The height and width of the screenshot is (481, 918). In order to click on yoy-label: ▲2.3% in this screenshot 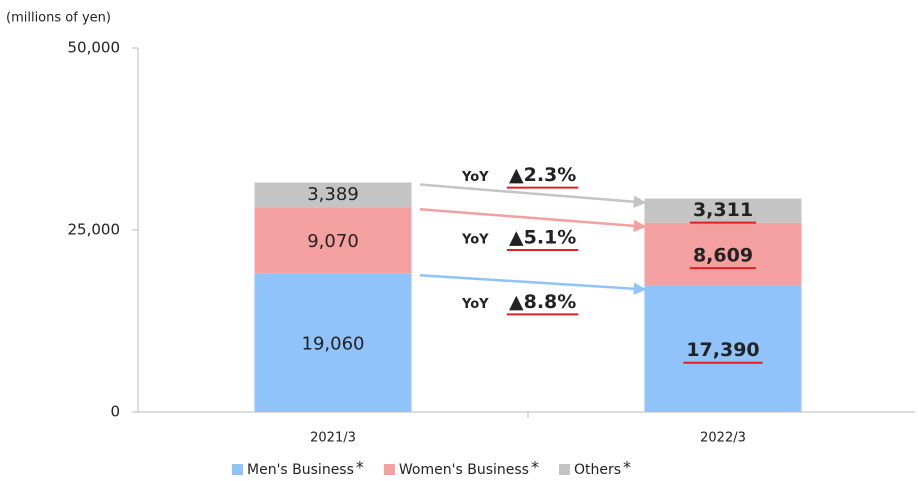, I will do `click(542, 175)`.